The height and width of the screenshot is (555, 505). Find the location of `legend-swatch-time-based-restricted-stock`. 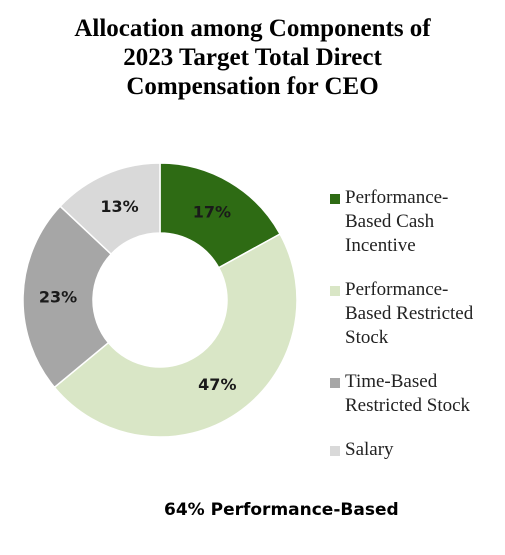

legend-swatch-time-based-restricted-stock is located at coordinates (335, 383).